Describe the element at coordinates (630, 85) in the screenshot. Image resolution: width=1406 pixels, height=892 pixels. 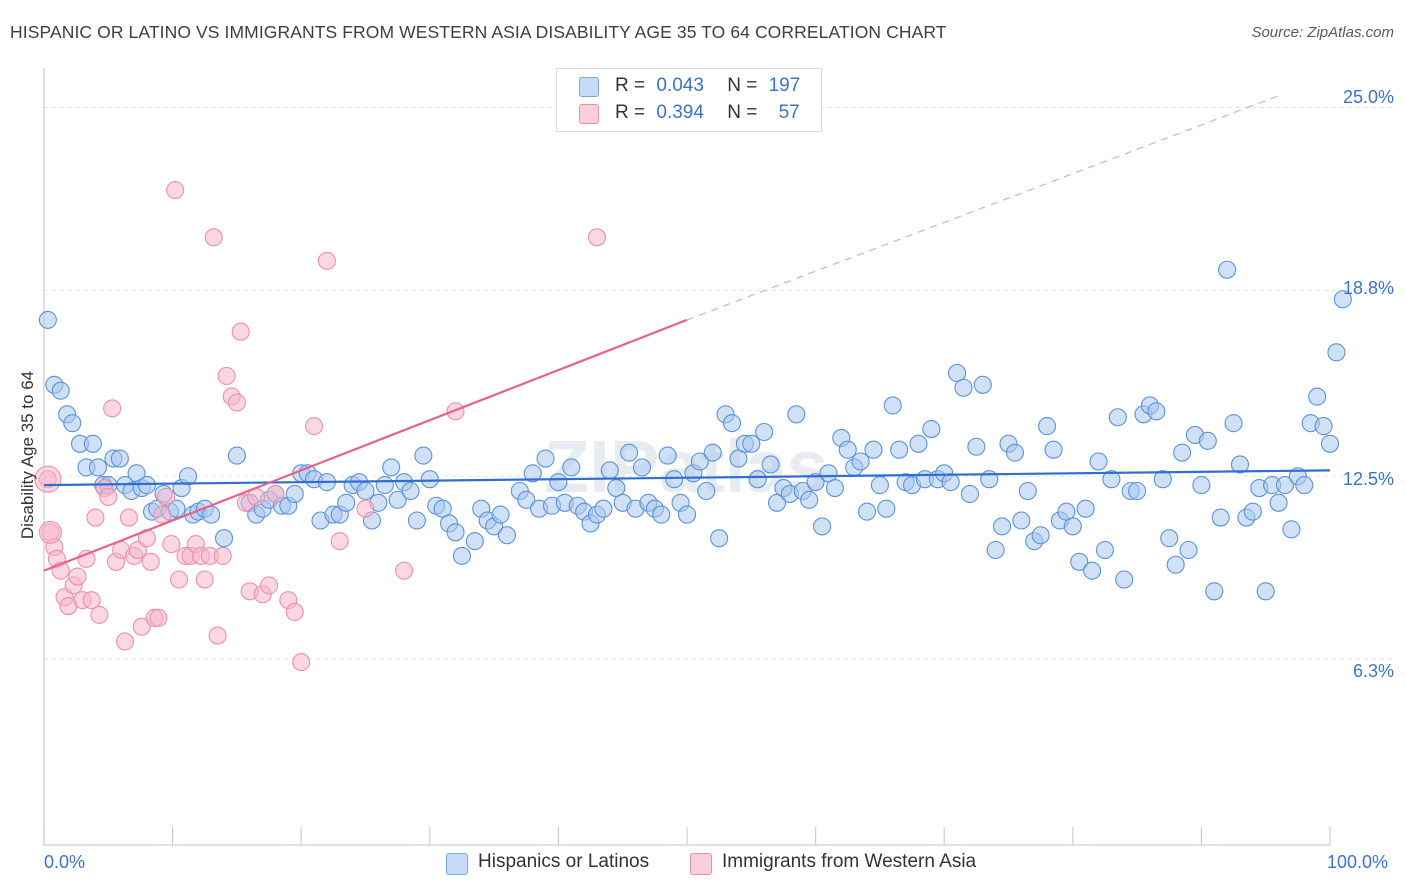
I see `r-label: R =` at that location.